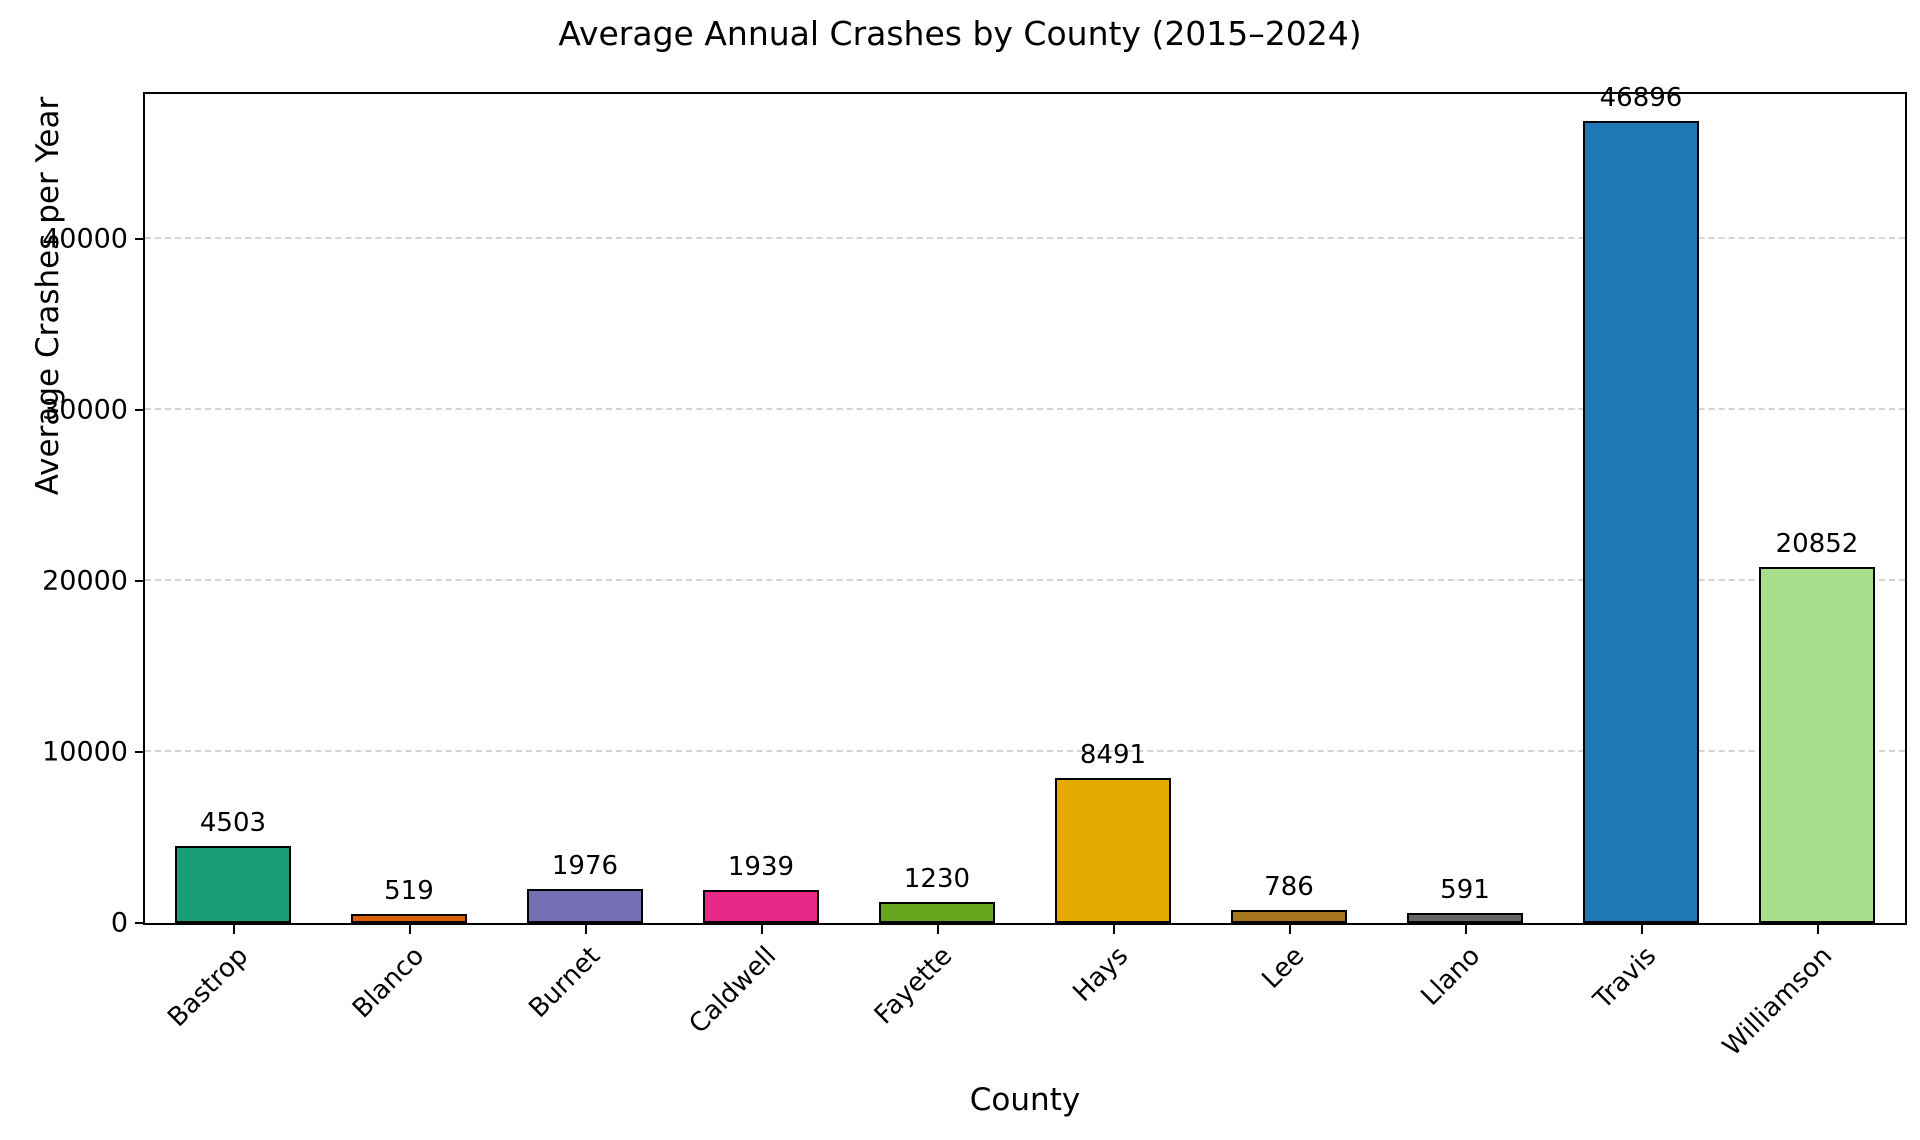 Image resolution: width=1920 pixels, height=1140 pixels. I want to click on bar-group: 1230, so click(937, 508).